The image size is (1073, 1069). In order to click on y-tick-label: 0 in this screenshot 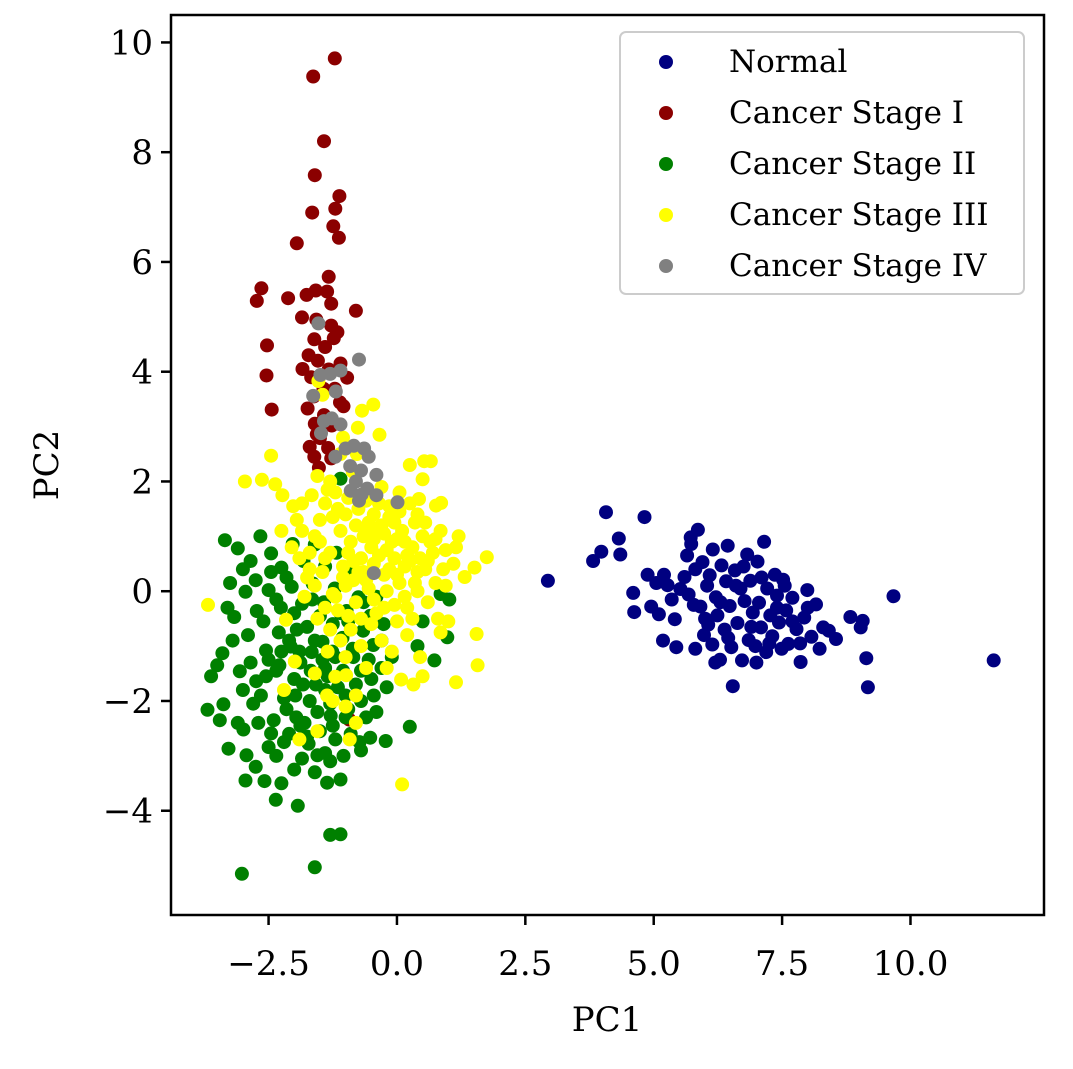, I will do `click(142, 592)`.